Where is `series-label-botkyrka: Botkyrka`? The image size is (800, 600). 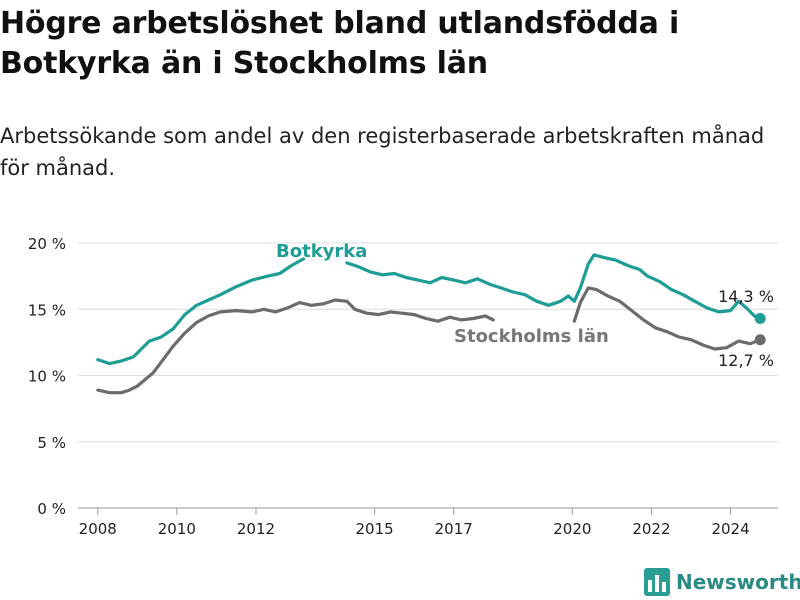 series-label-botkyrka: Botkyrka is located at coordinates (321, 251).